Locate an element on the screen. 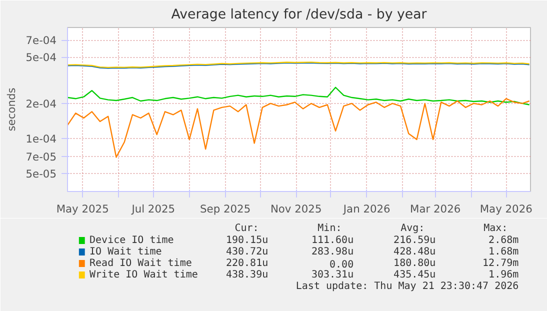  text: 1.96m is located at coordinates (503, 275).